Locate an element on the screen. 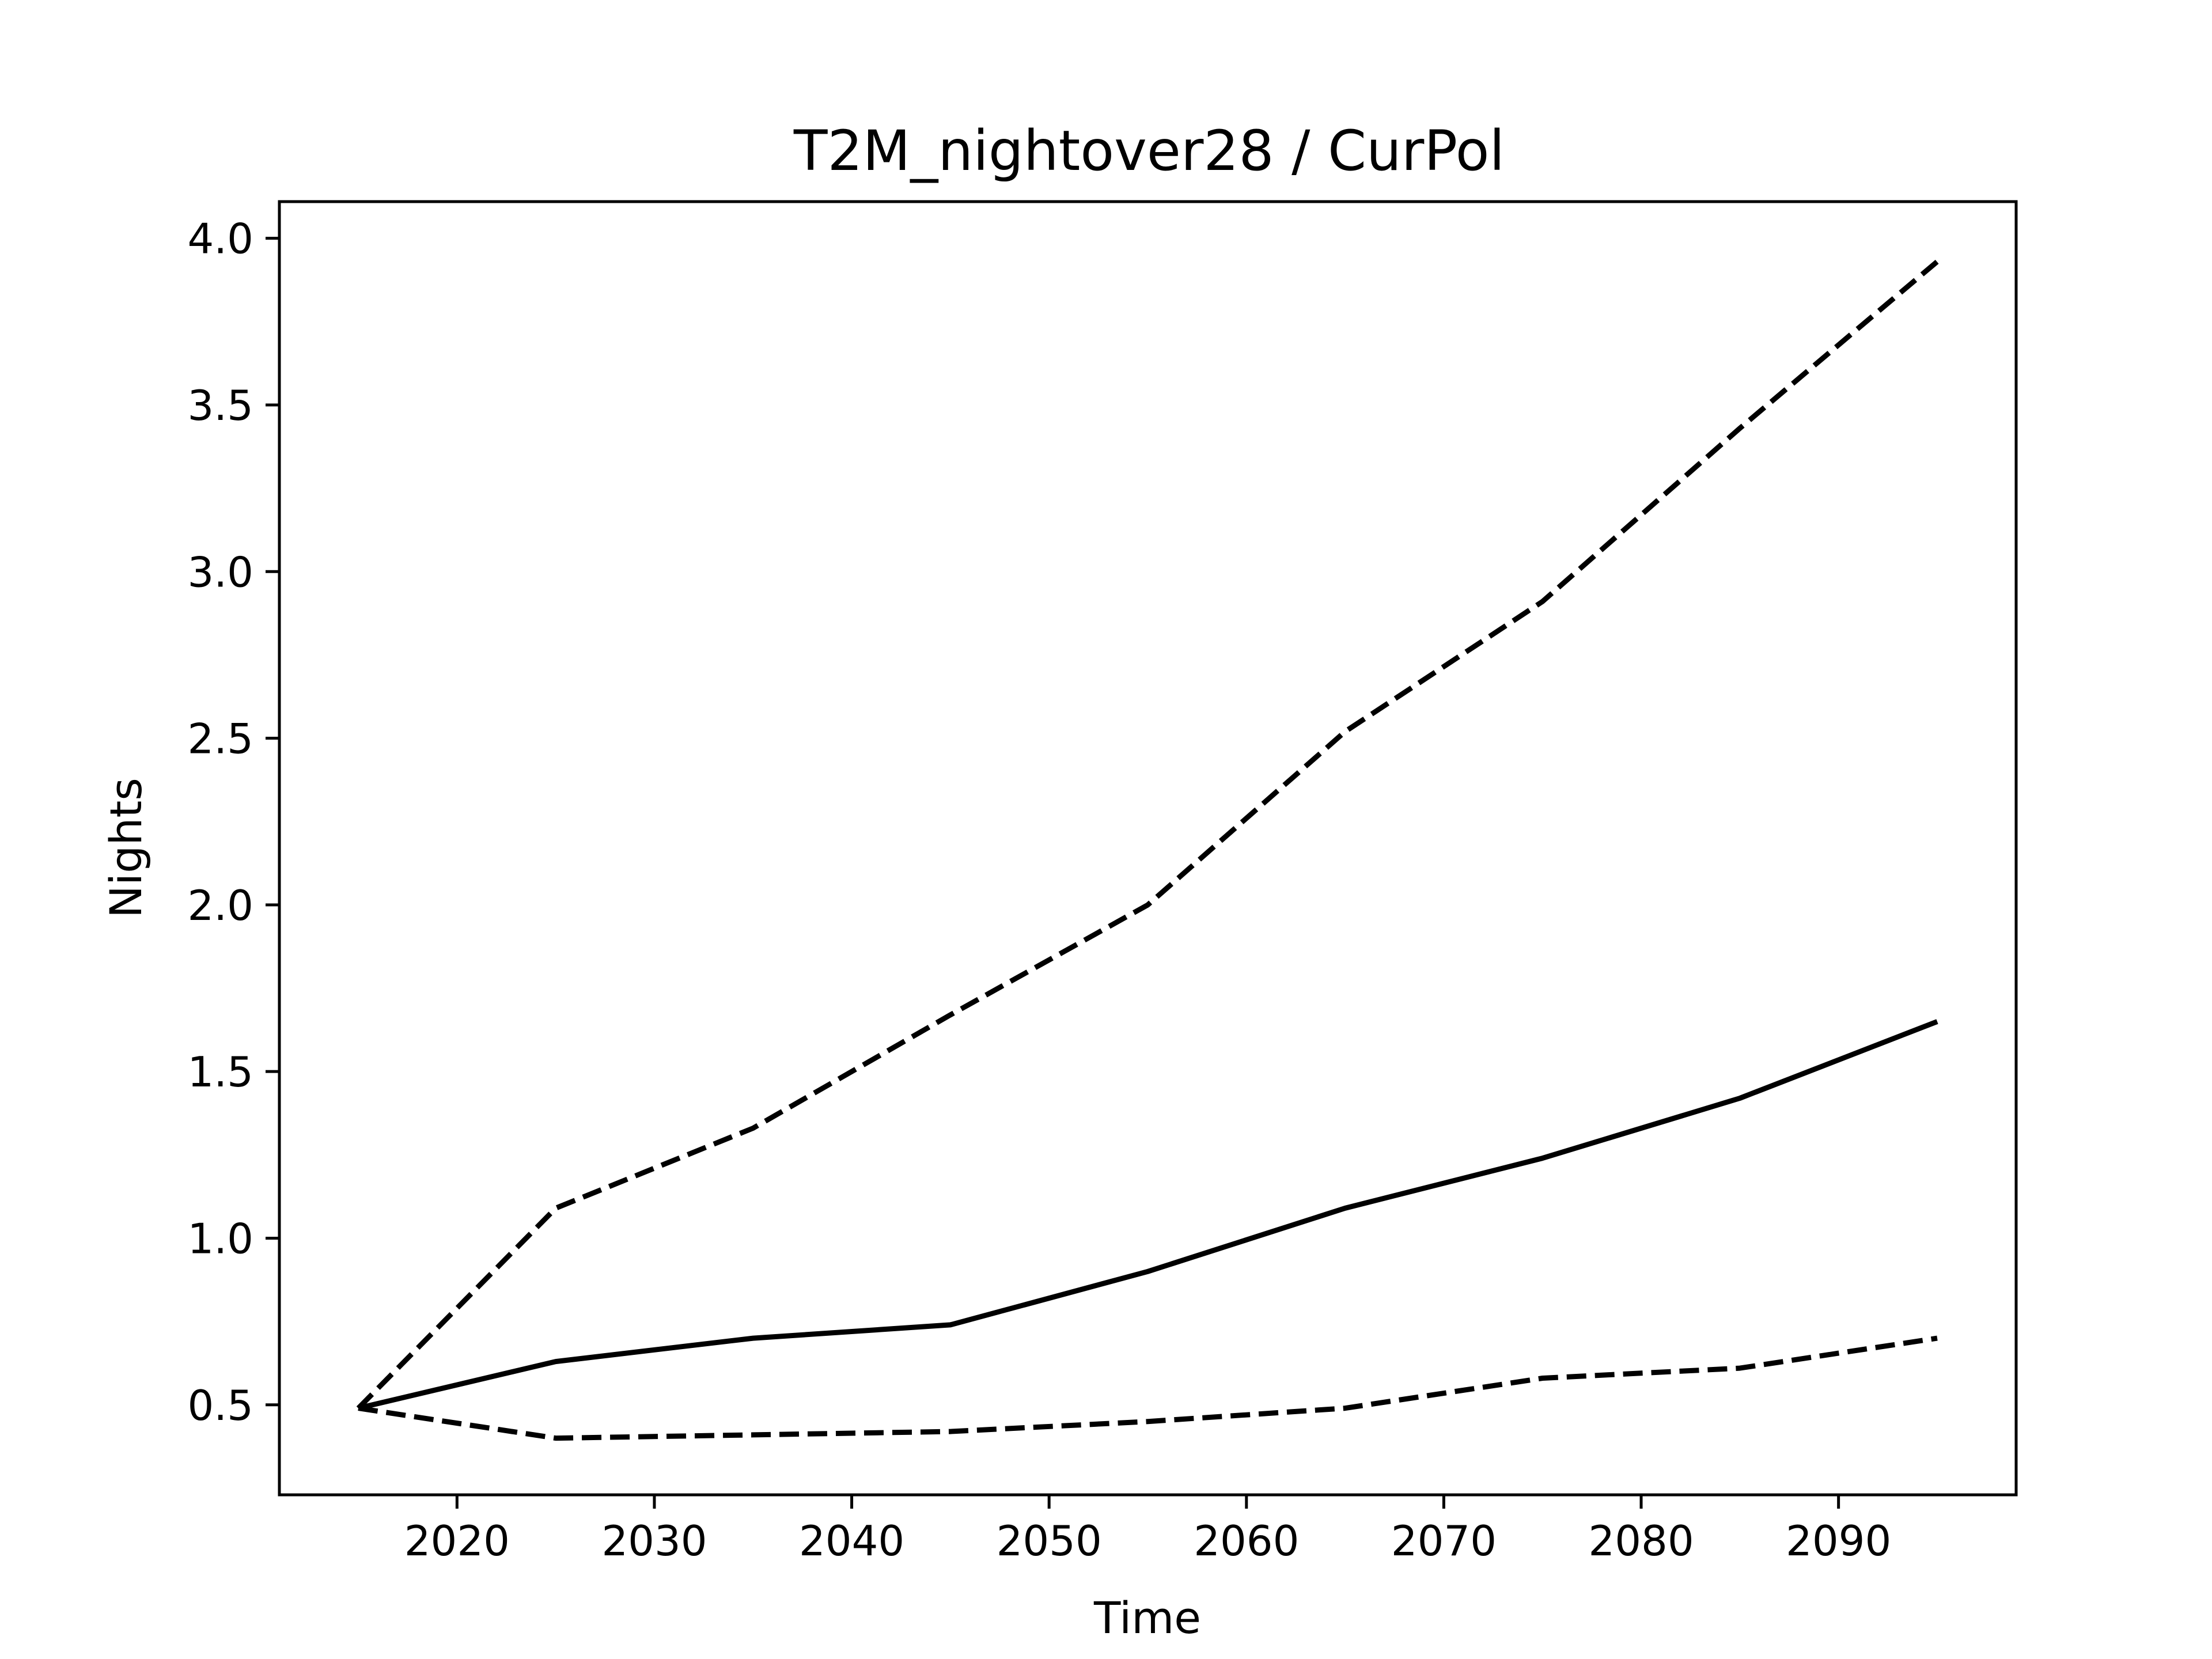 The width and height of the screenshot is (2212, 1659). y-tick-label: 2.0 is located at coordinates (220, 905).